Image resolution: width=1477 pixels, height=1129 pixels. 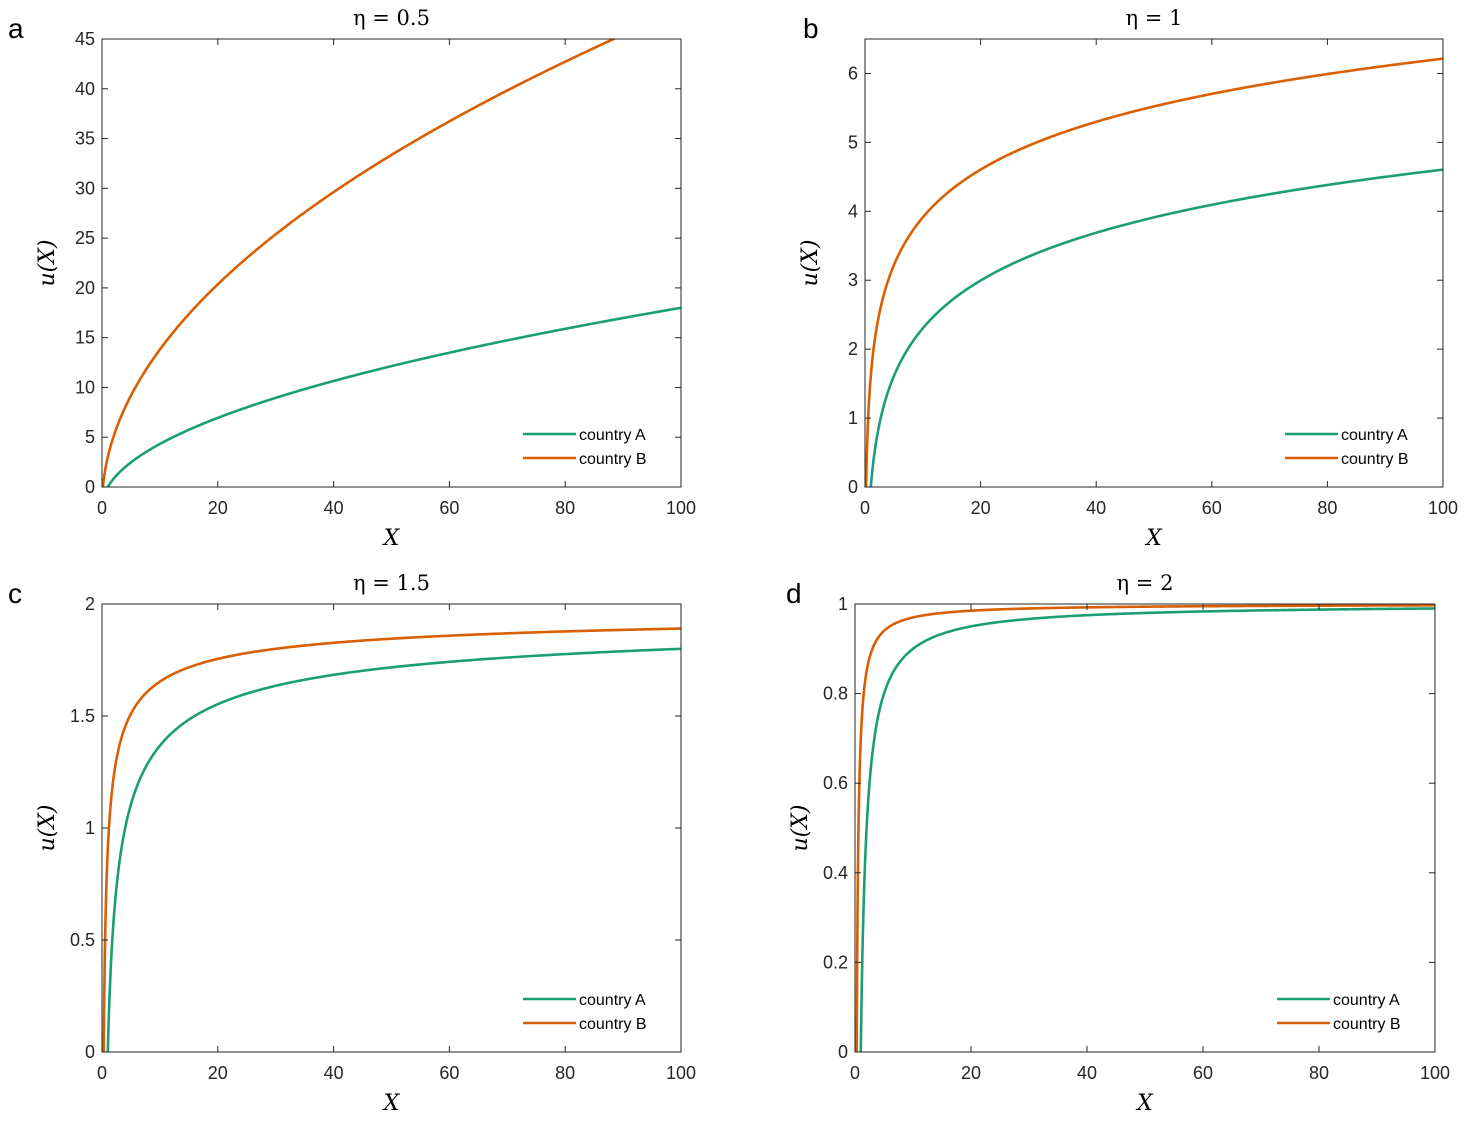 What do you see at coordinates (85, 238) in the screenshot?
I see `y-tick-label: 25` at bounding box center [85, 238].